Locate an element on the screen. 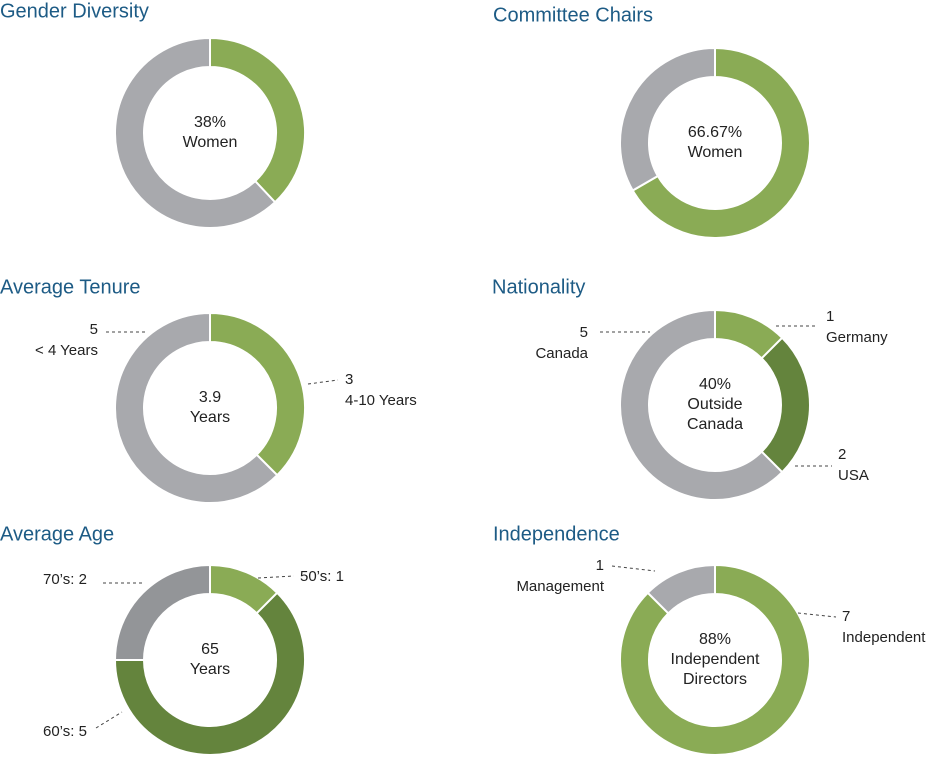  slice-category: 4-10 Years is located at coordinates (381, 400).